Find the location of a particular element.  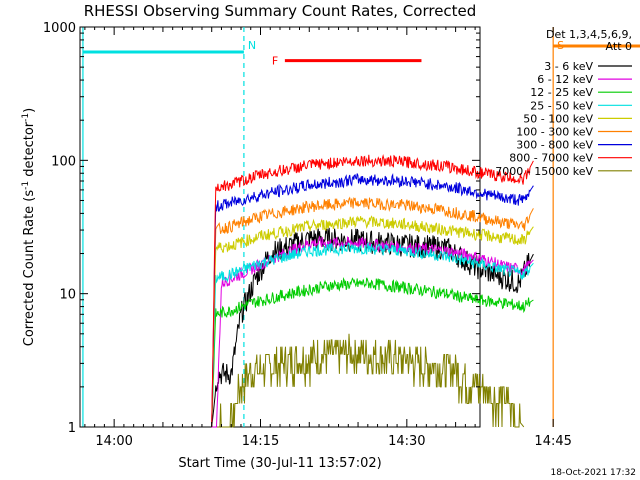

x-axis-label: Start Time (30-Jul-11 13:57:02) is located at coordinates (279, 463).